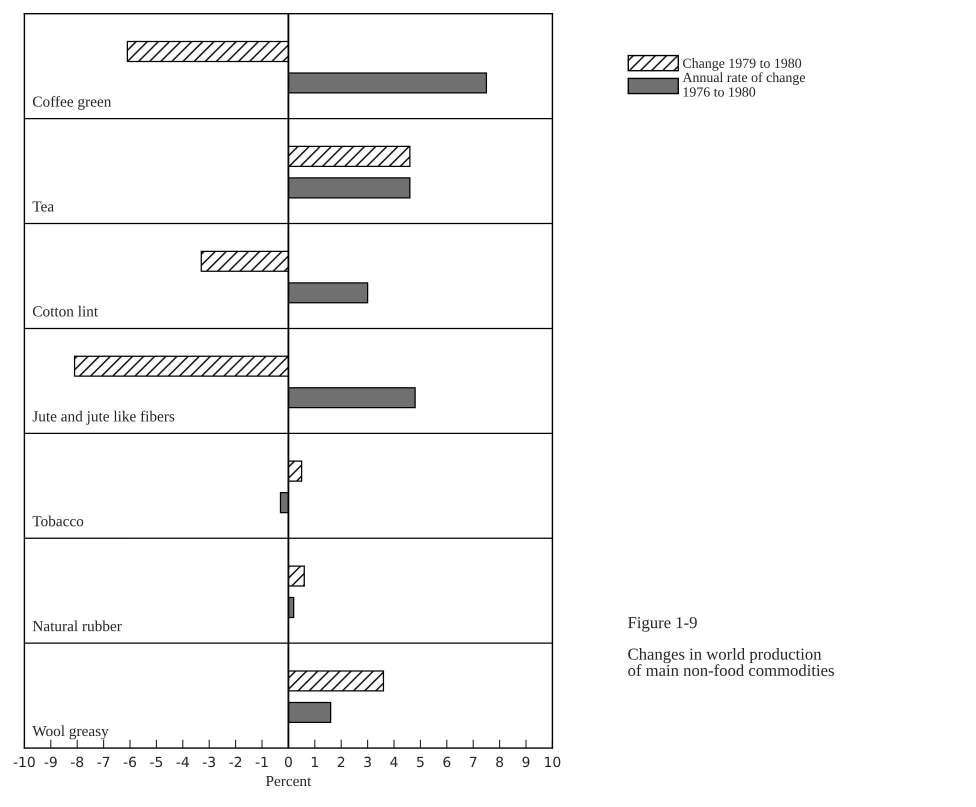  I want to click on x-tick-label: 9, so click(526, 762).